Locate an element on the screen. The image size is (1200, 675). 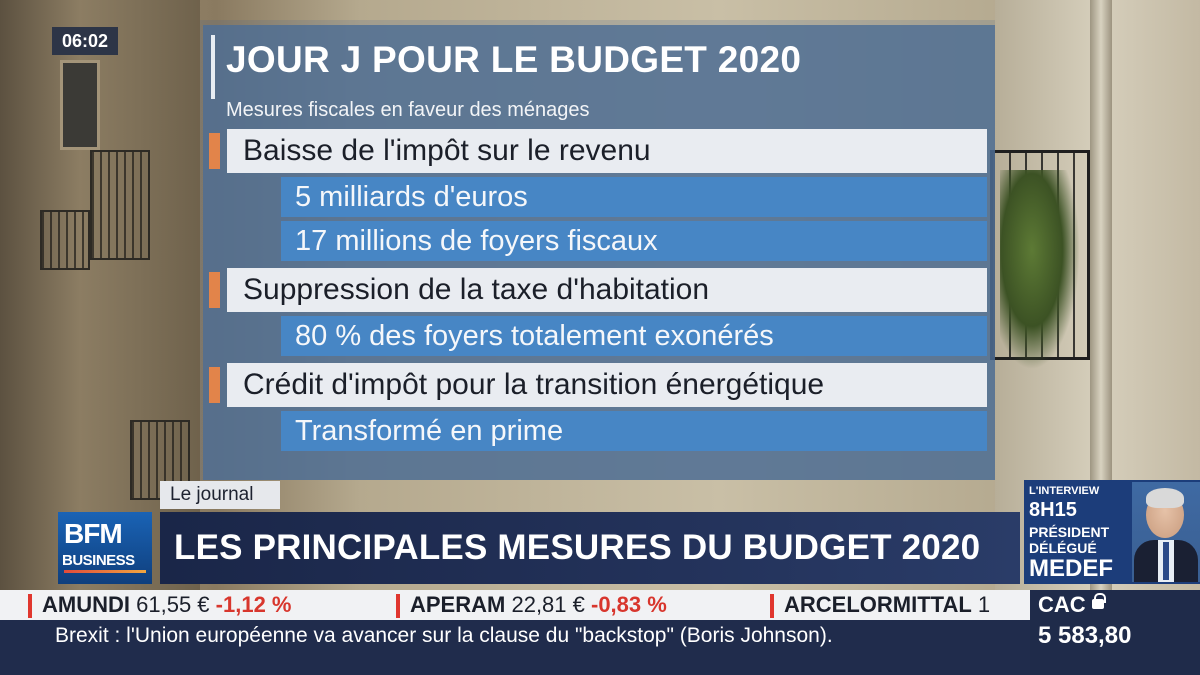
portrait-tie is located at coordinates (1166, 561).